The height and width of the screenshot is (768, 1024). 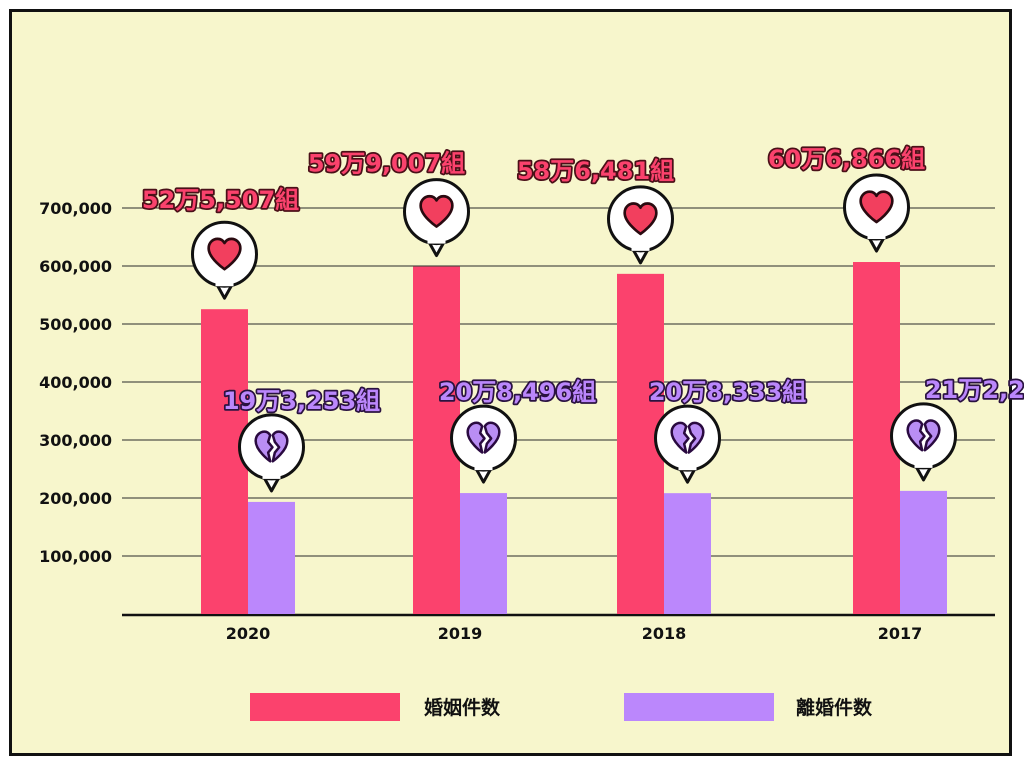 I want to click on x-tick-label: 2019, so click(x=460, y=633).